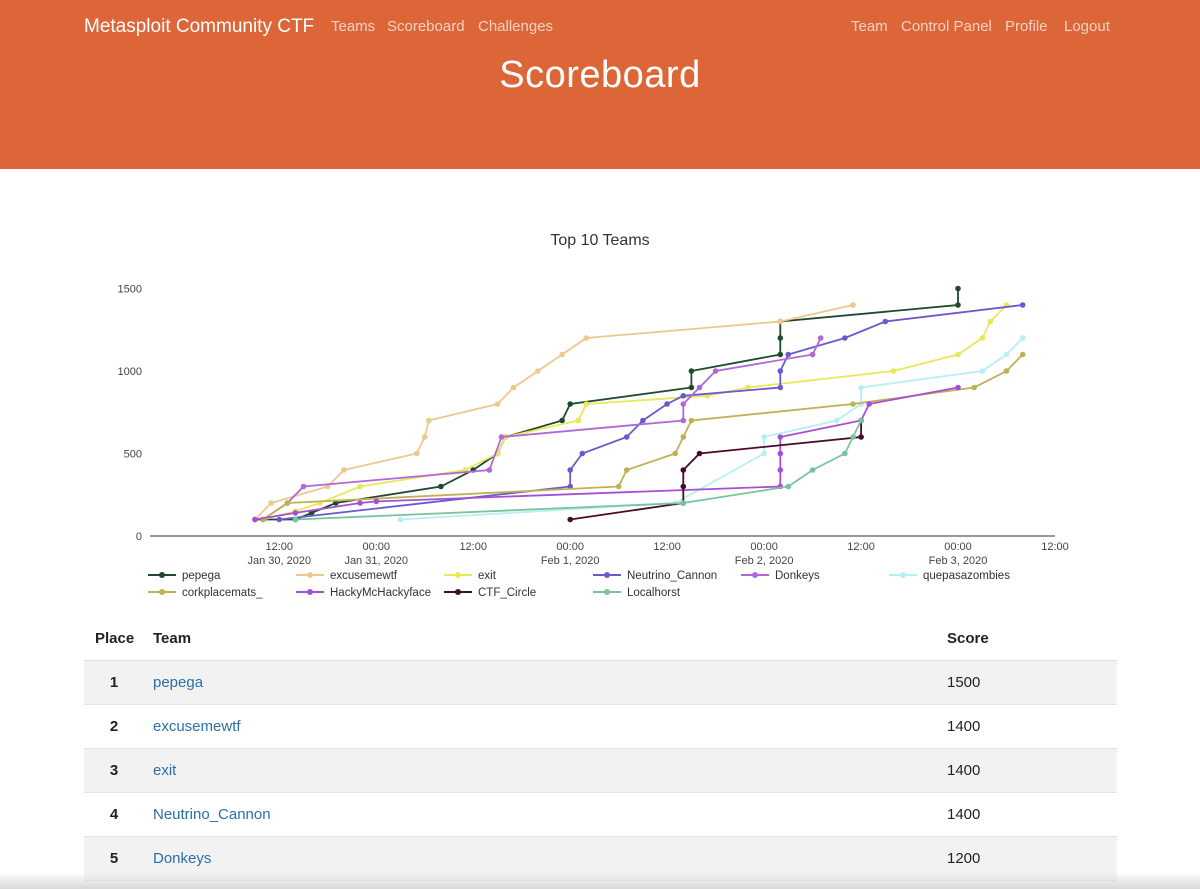  What do you see at coordinates (869, 26) in the screenshot?
I see `nav-team: Team` at bounding box center [869, 26].